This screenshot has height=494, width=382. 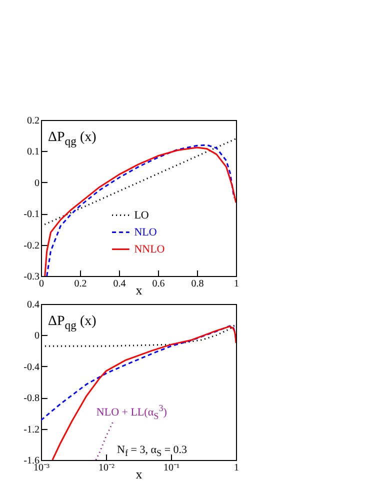 I want to click on x-tick-label: 0.2, so click(x=80, y=284).